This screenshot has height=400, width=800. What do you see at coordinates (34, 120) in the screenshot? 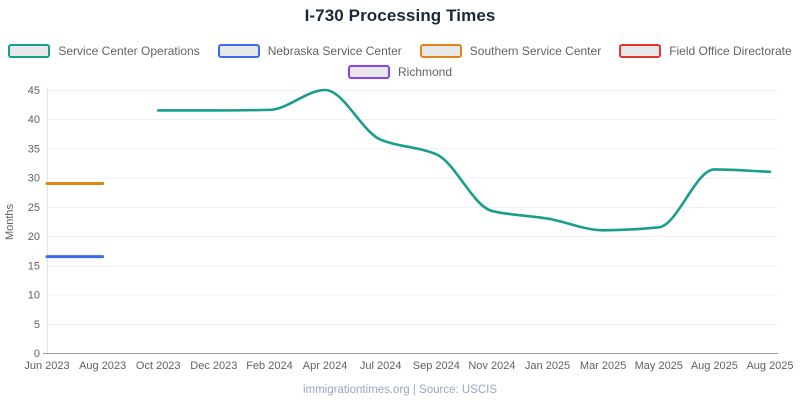
I see `y-tick-label: 40` at bounding box center [34, 120].